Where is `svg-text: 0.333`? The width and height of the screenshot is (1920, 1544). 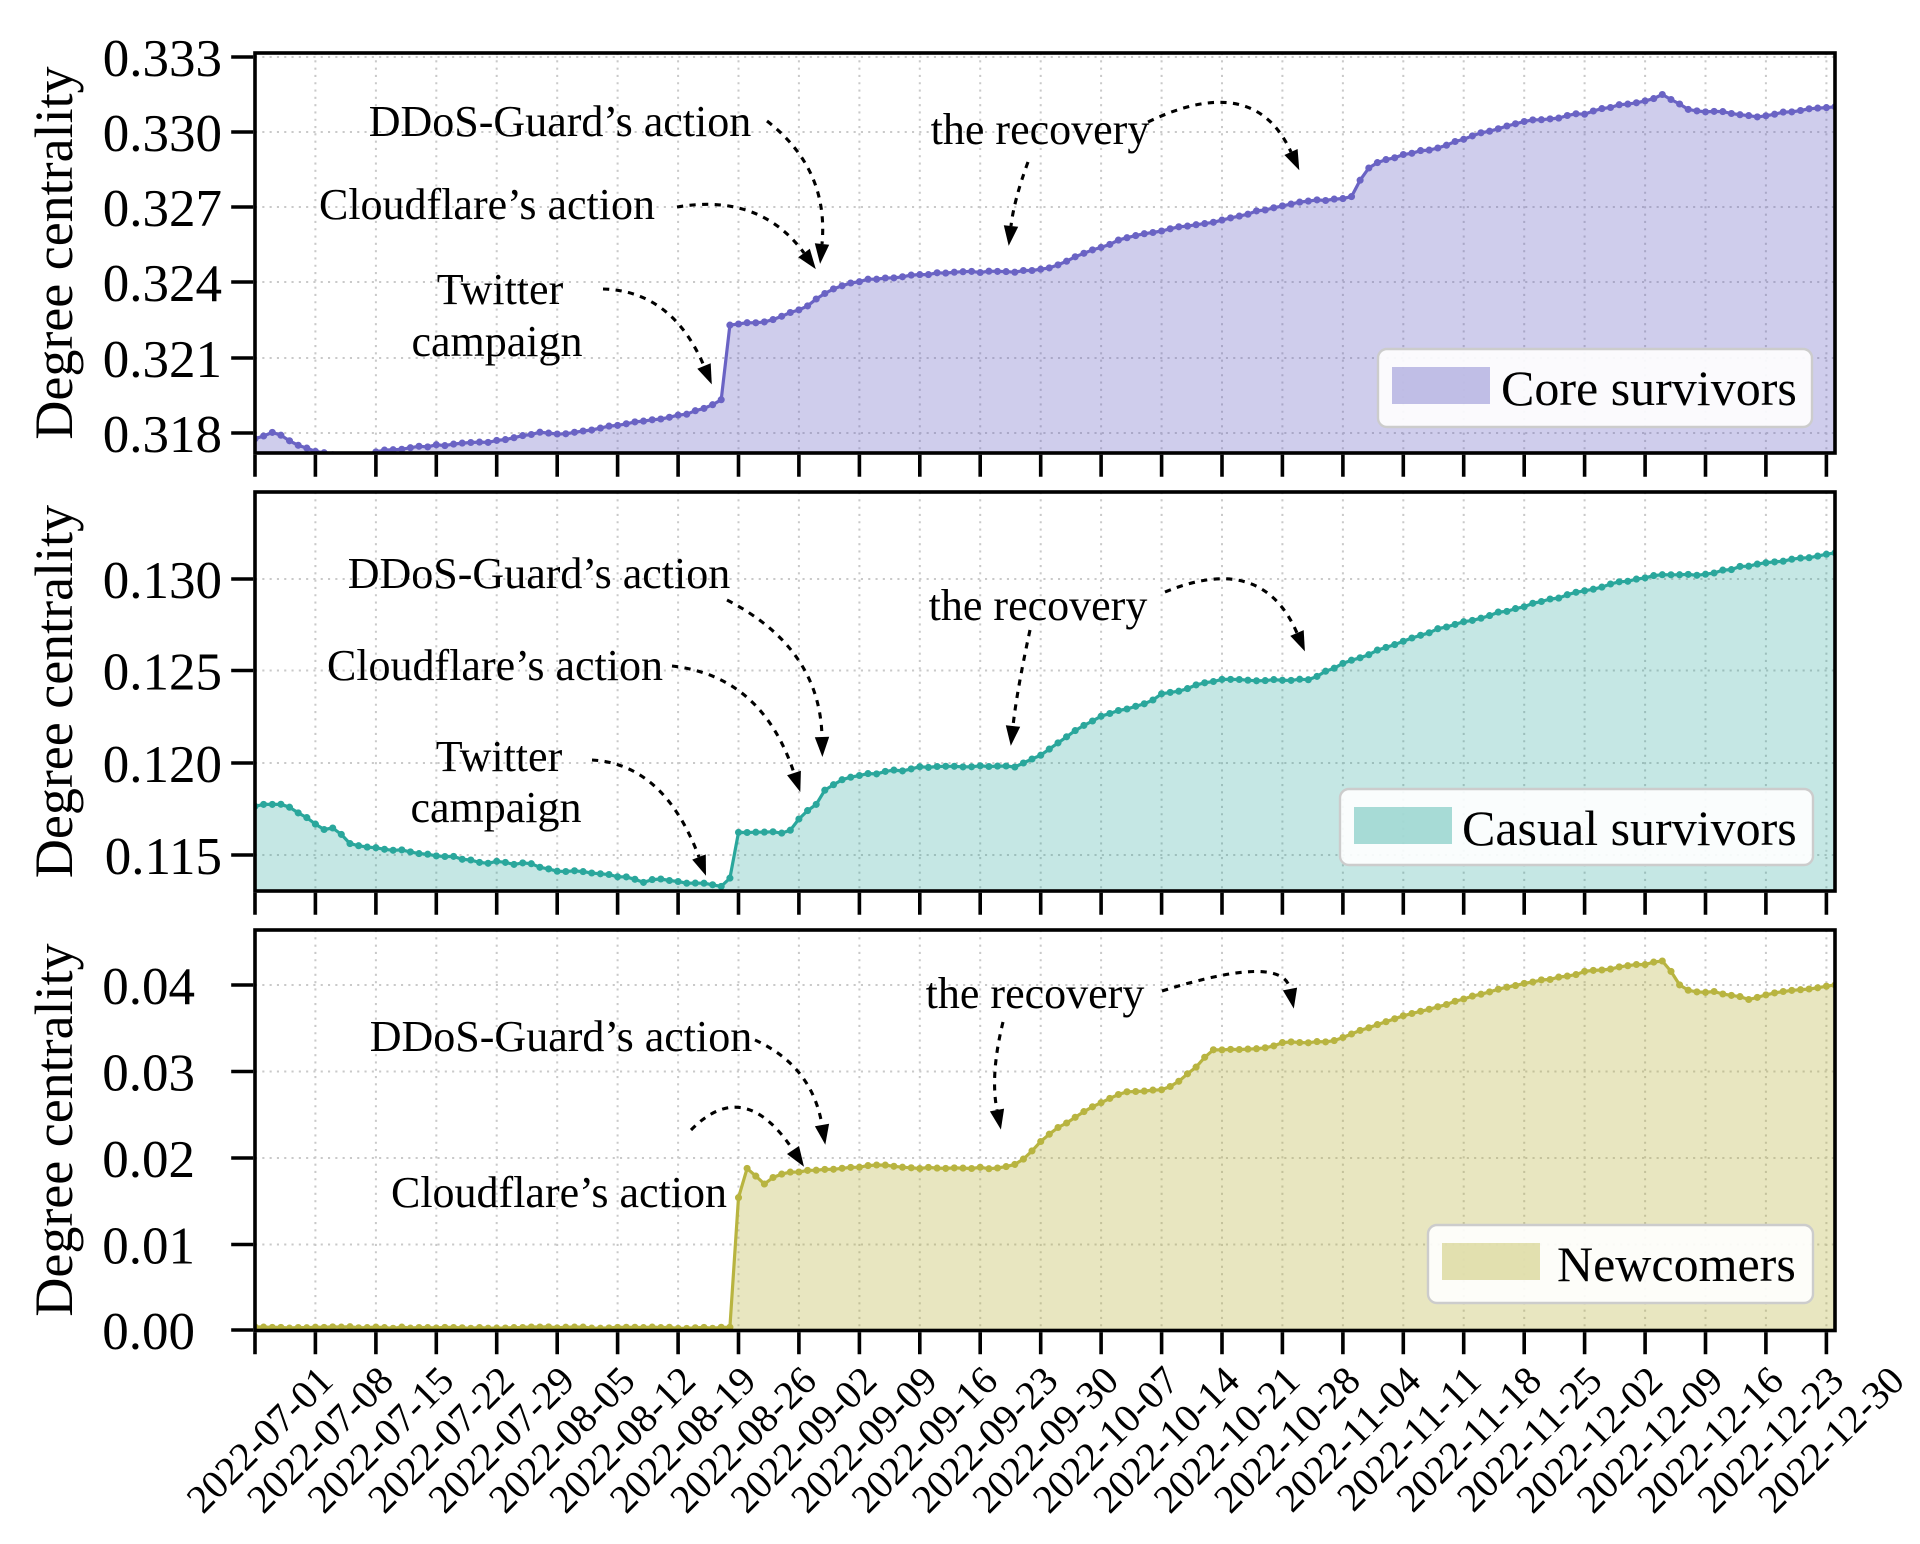
svg-text: 0.333 is located at coordinates (162, 59).